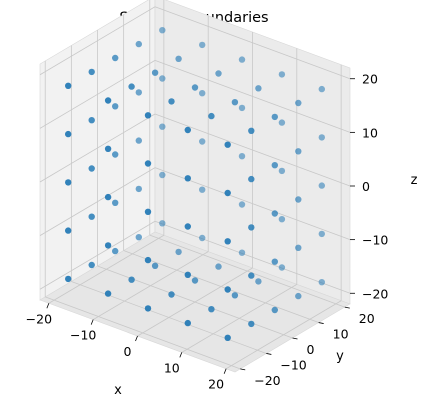 Image resolution: width=428 pixels, height=418 pixels. I want to click on y-tick-label: 10, so click(341, 334).